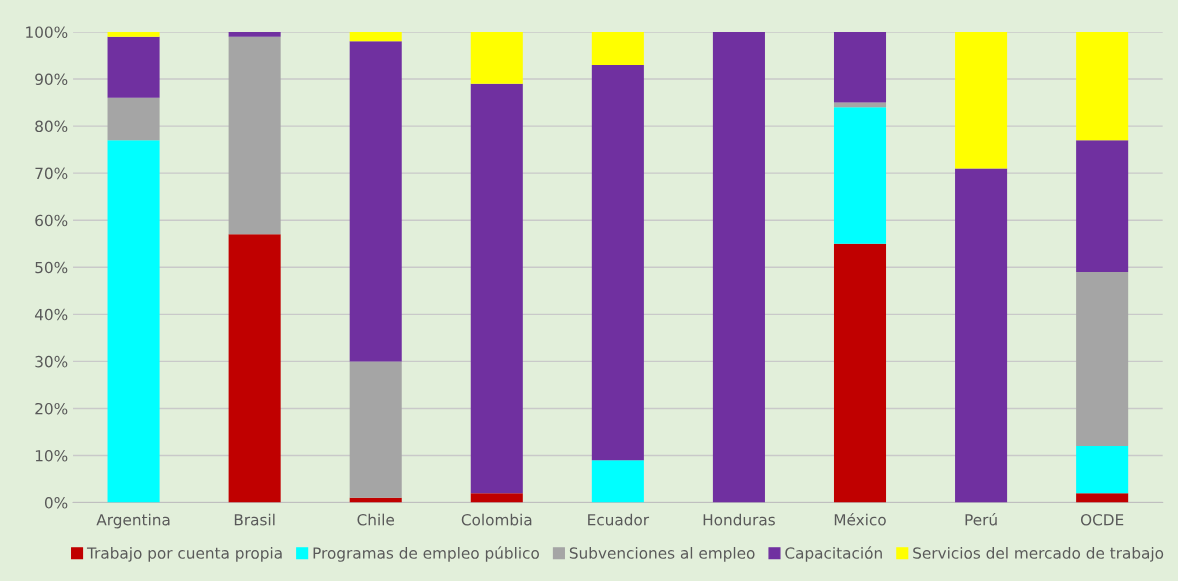 This screenshot has width=1178, height=581. Describe the element at coordinates (662, 554) in the screenshot. I see `legend-label: Subvenciones al empleo` at that location.